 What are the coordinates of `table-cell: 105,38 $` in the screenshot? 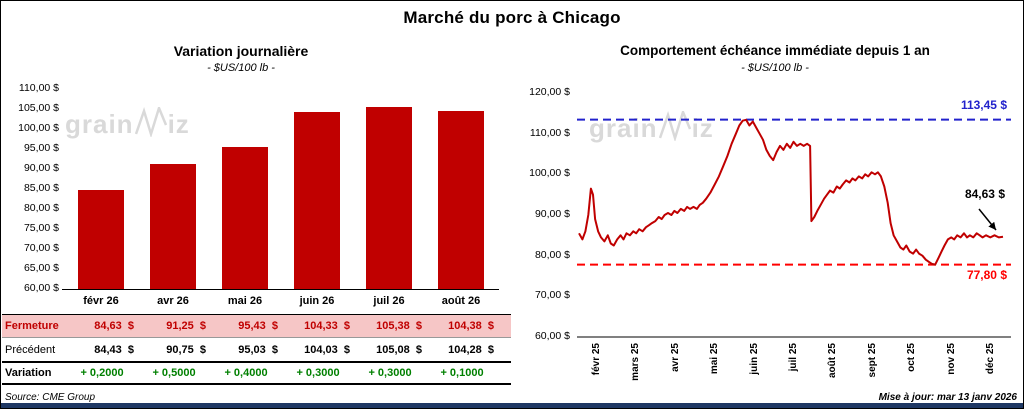 It's located at (399, 326).